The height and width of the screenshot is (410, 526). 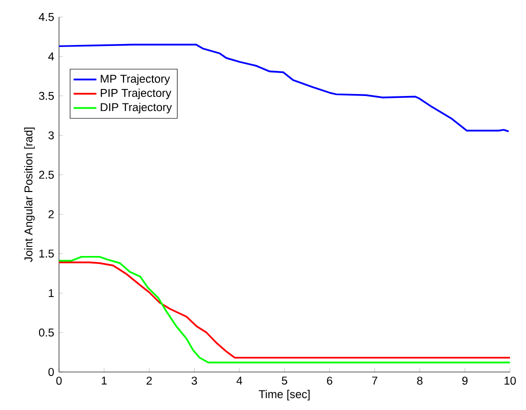 I want to click on y-tick-label: 4.5, so click(x=46, y=17).